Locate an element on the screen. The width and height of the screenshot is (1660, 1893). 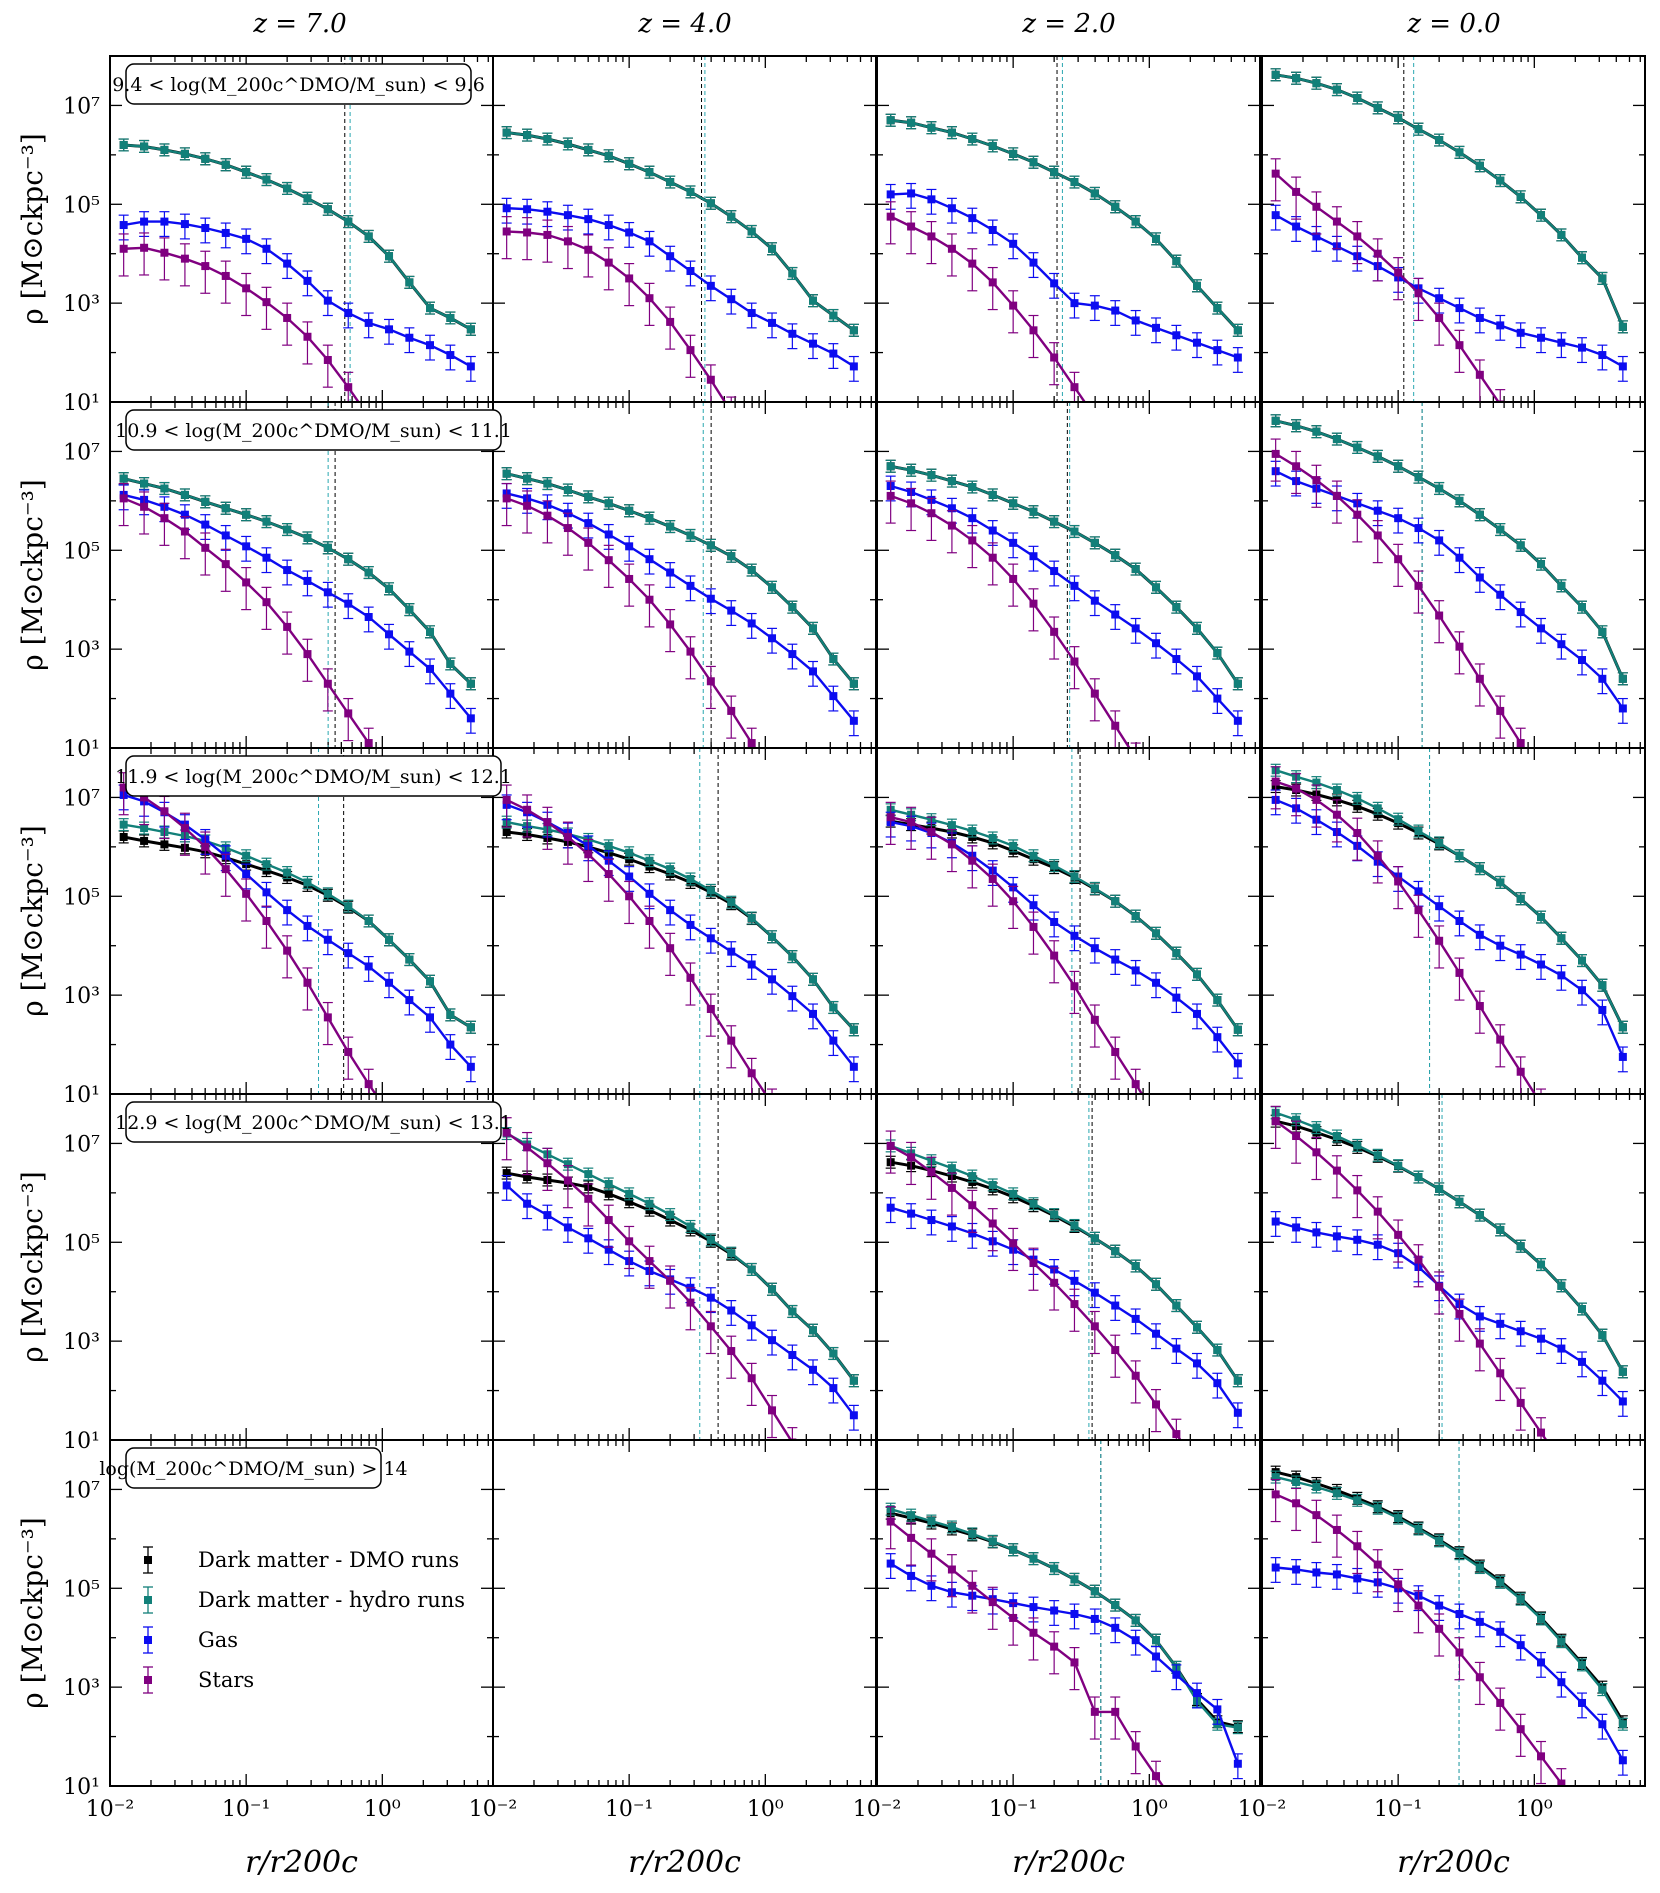
series-stars is located at coordinates (679, 688).